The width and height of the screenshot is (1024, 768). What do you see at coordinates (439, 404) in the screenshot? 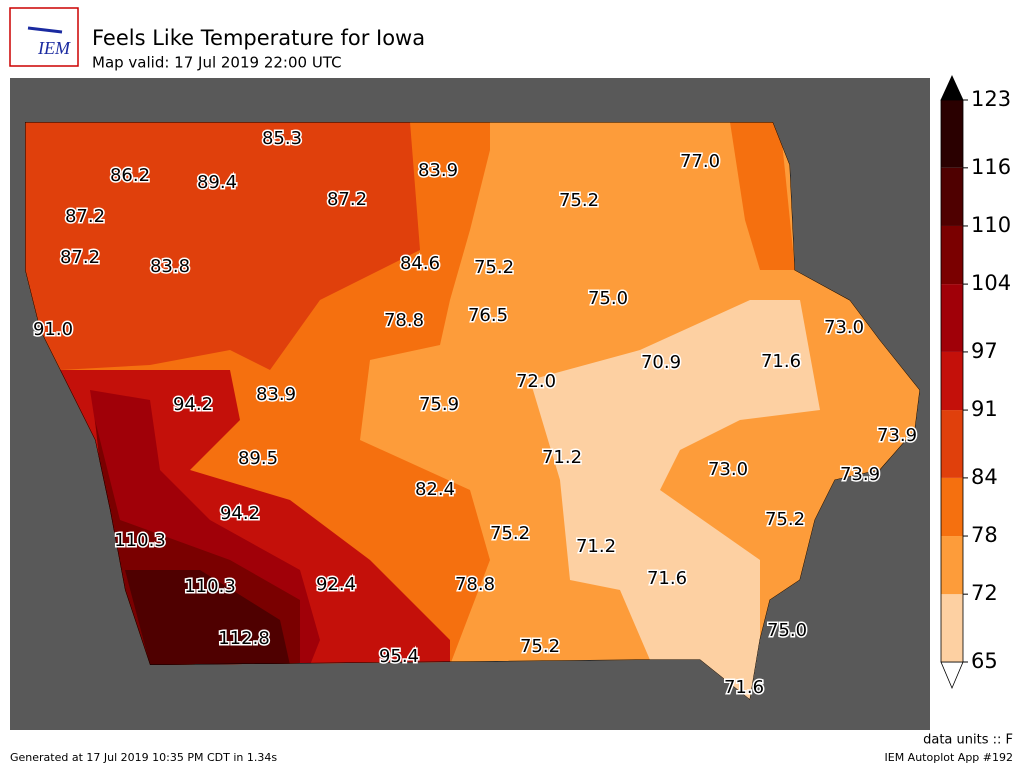
I see `station-value: 75.9` at bounding box center [439, 404].